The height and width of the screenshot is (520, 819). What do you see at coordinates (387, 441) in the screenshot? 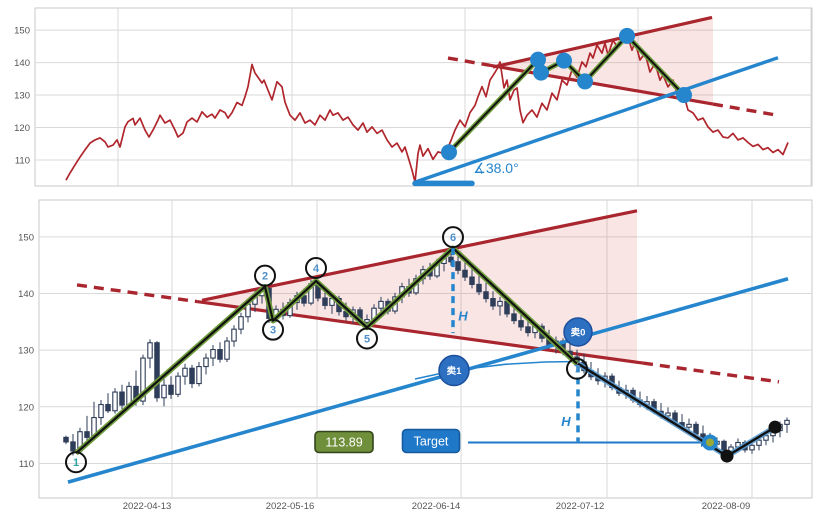
I see `label-boxes: 113.89 Target` at bounding box center [387, 441].